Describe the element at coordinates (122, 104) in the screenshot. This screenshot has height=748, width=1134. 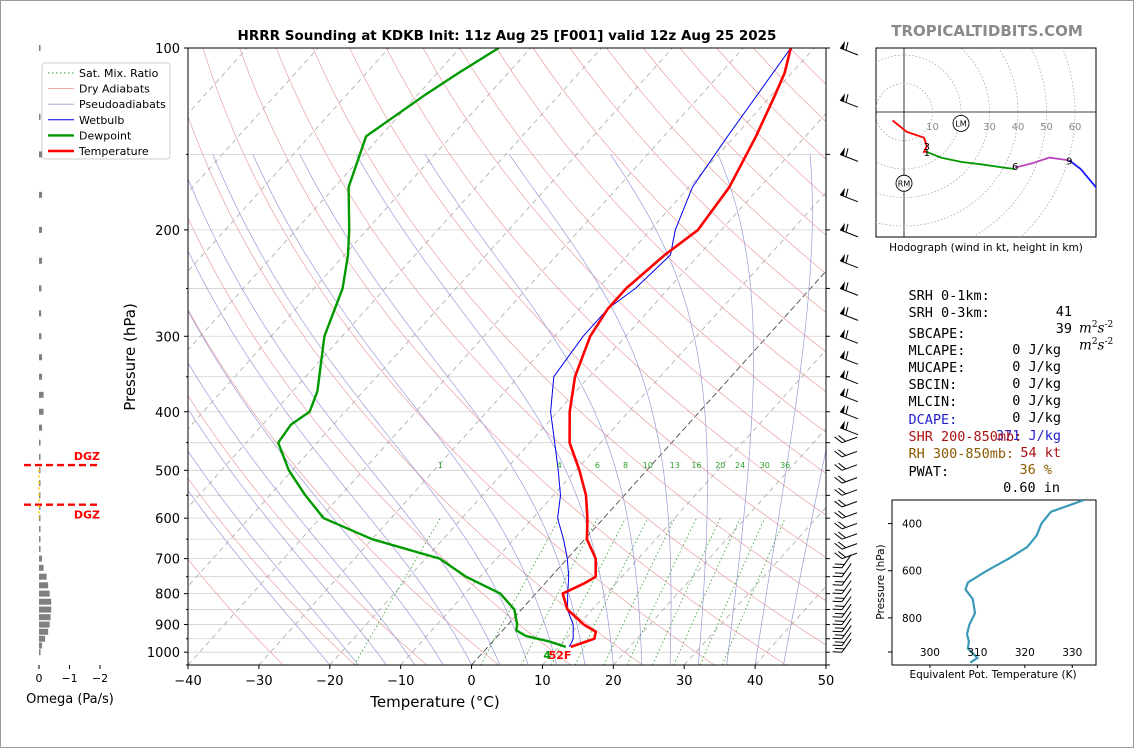
I see `legend-label: Pseudoadiabats` at that location.